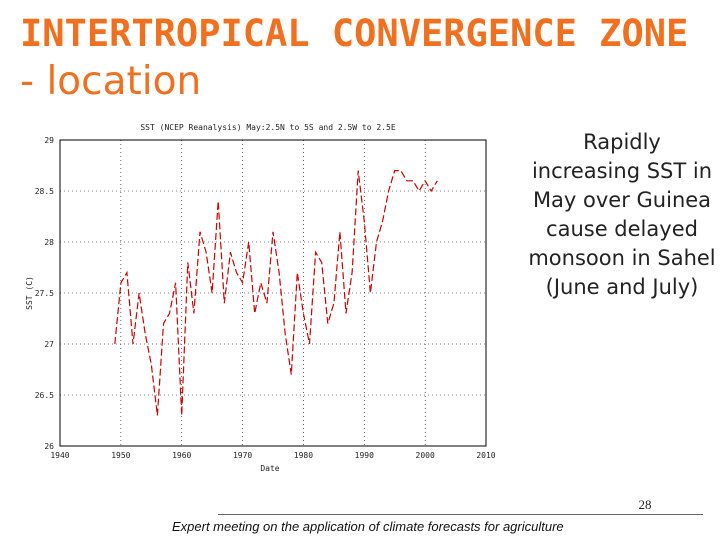  Describe the element at coordinates (44, 395) in the screenshot. I see `y-tick-label: 26.5` at that location.